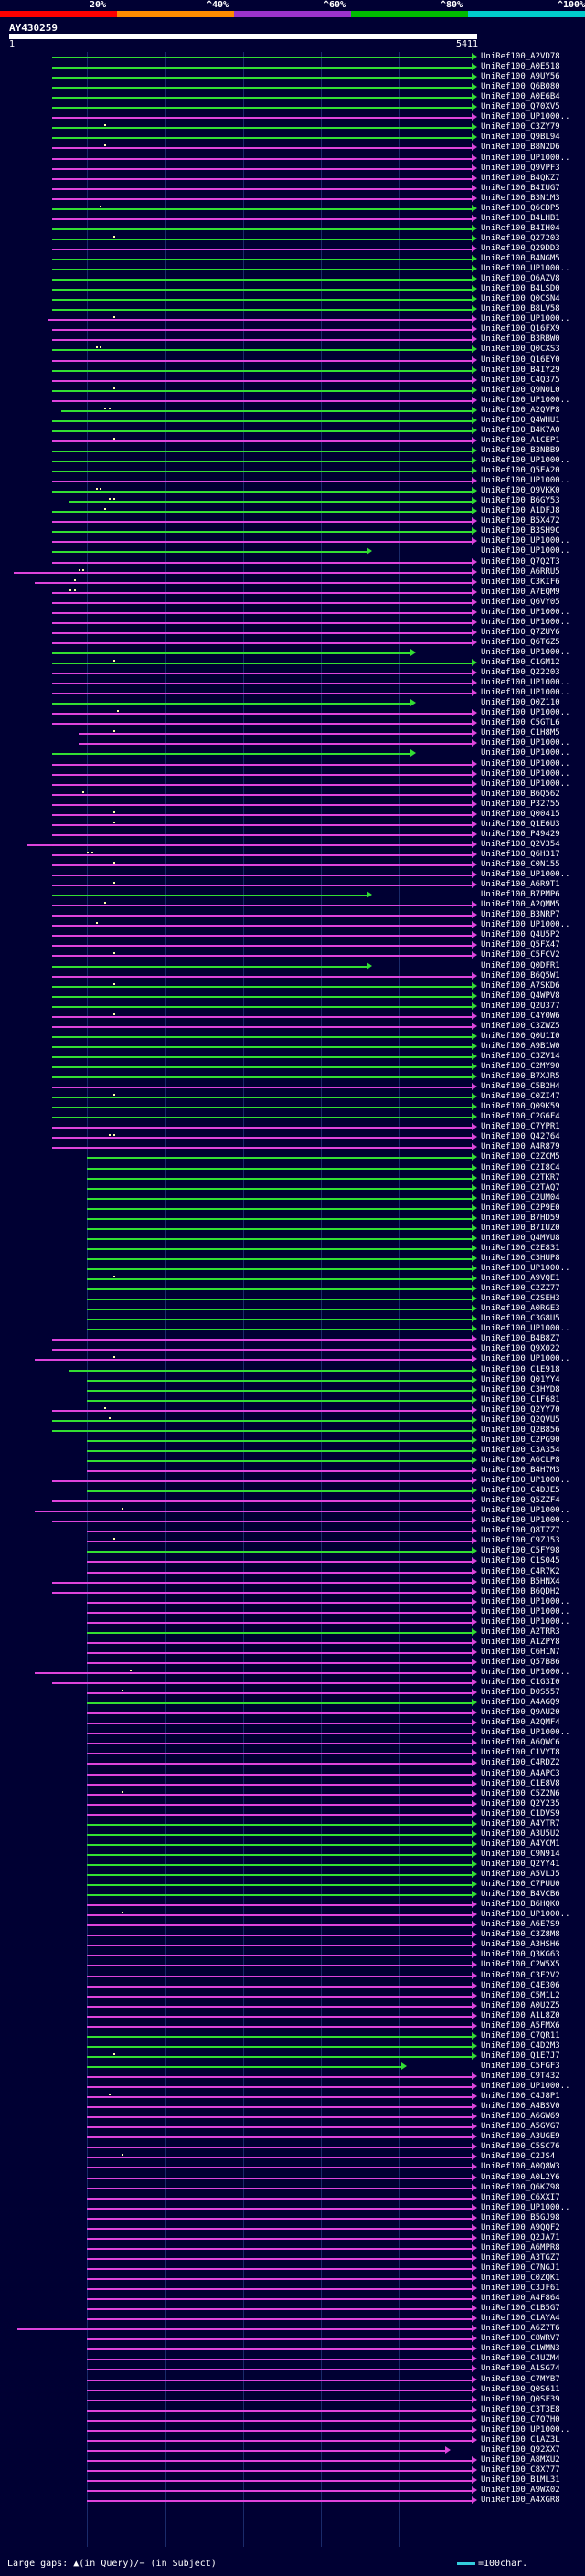  Describe the element at coordinates (520, 309) in the screenshot. I see `hit-label: UniRef100_B8LV58` at that location.